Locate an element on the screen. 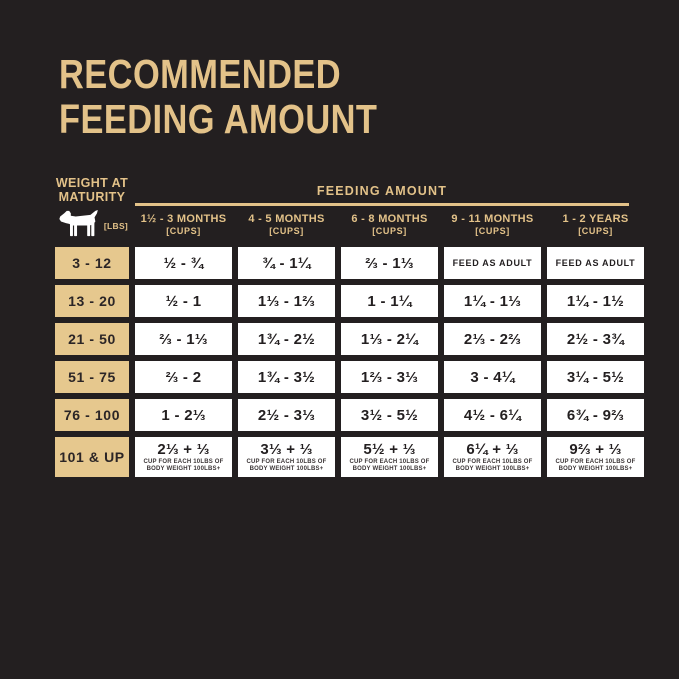 The height and width of the screenshot is (679, 679). weight-cell: 101 & UP is located at coordinates (92, 457).